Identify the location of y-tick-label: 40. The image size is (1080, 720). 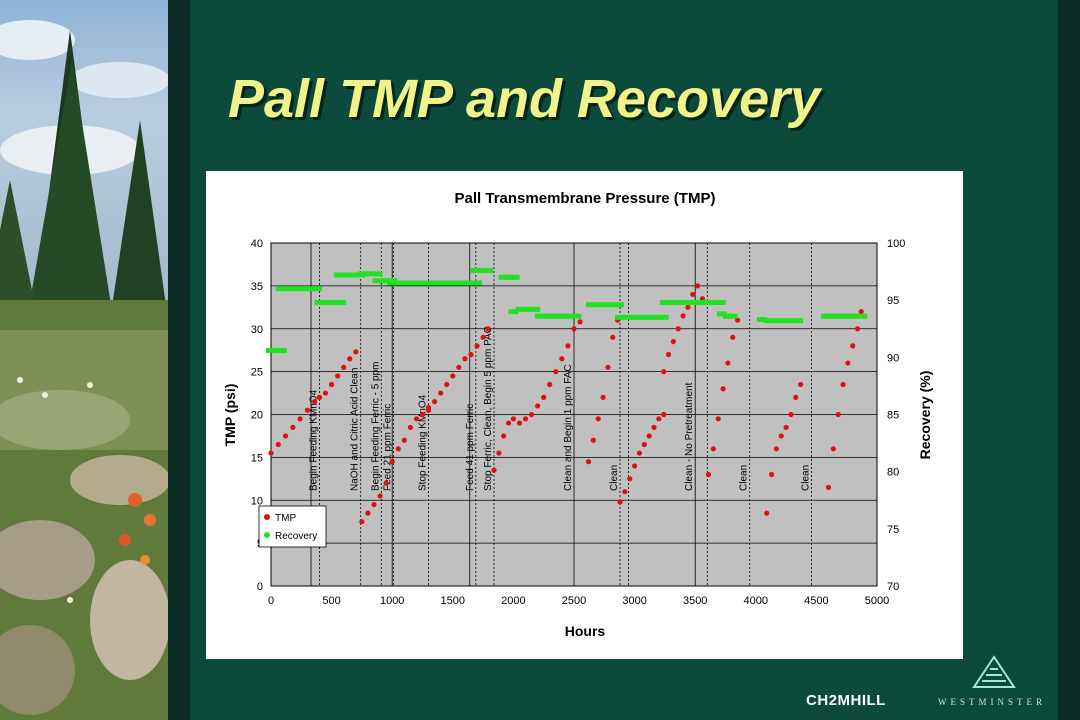
(257, 244).